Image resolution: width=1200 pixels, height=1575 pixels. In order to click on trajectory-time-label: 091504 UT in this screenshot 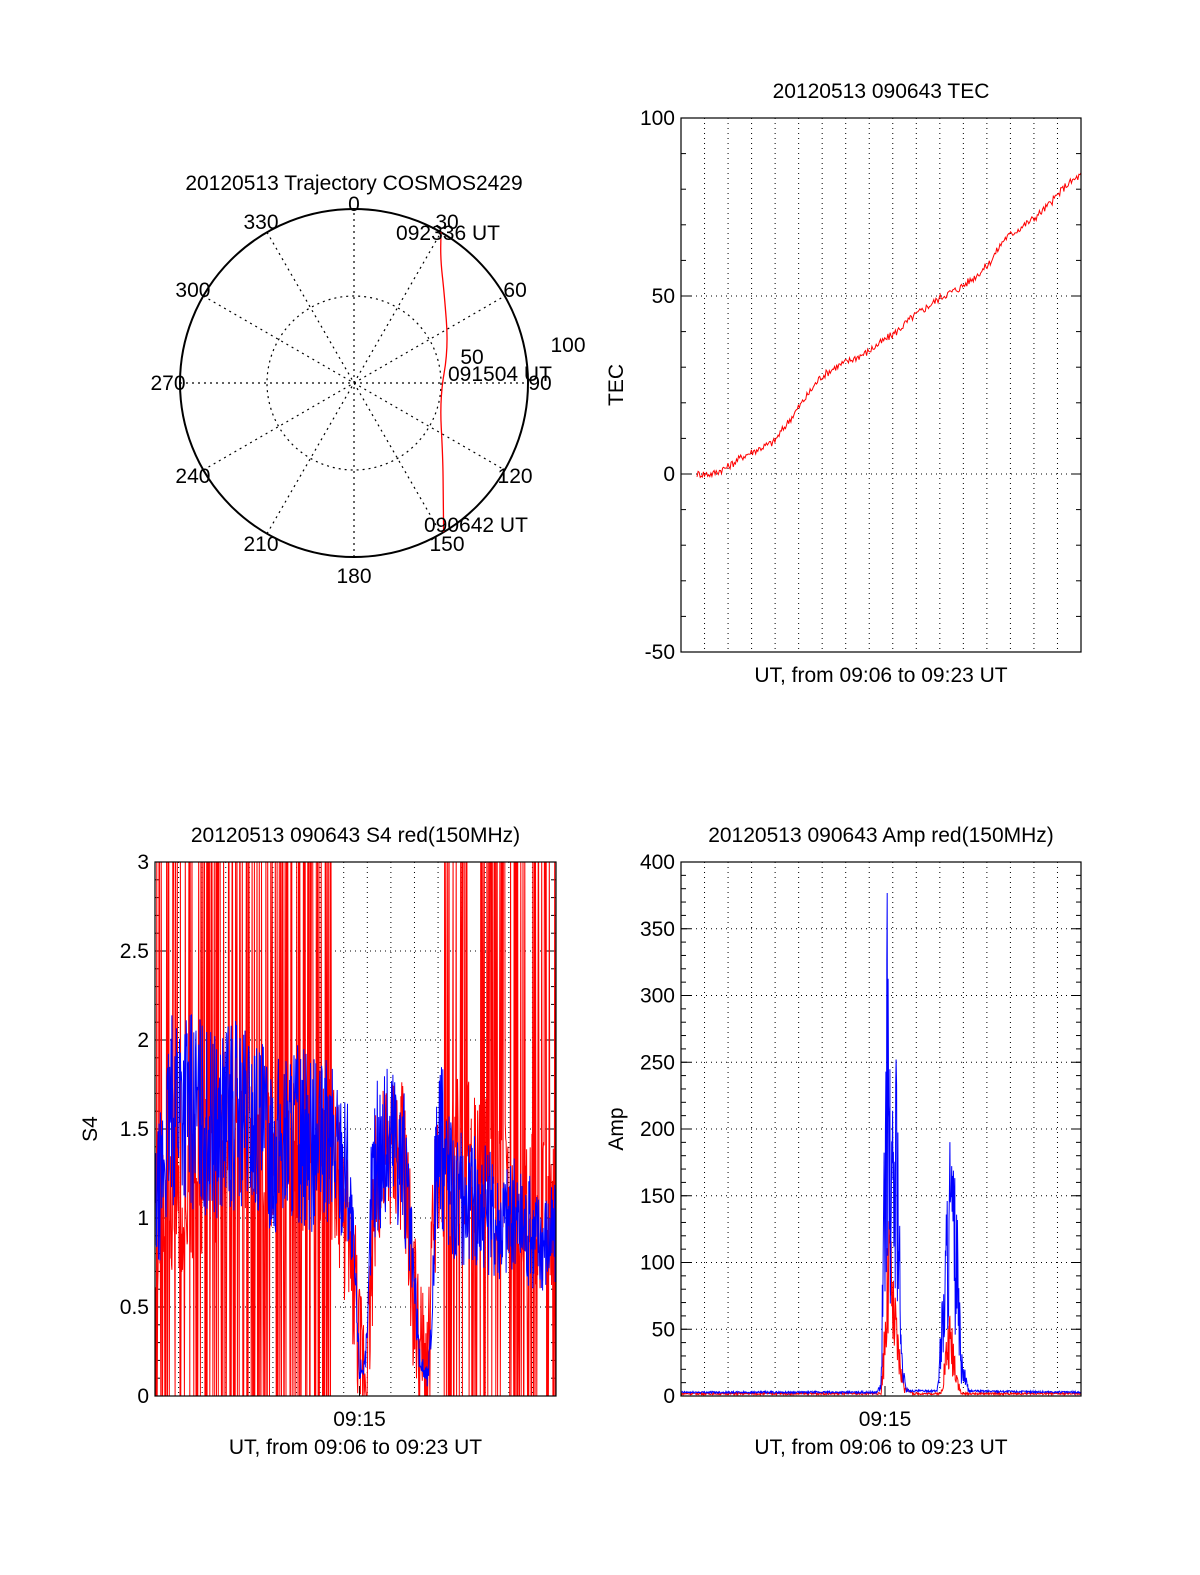, I will do `click(500, 374)`.